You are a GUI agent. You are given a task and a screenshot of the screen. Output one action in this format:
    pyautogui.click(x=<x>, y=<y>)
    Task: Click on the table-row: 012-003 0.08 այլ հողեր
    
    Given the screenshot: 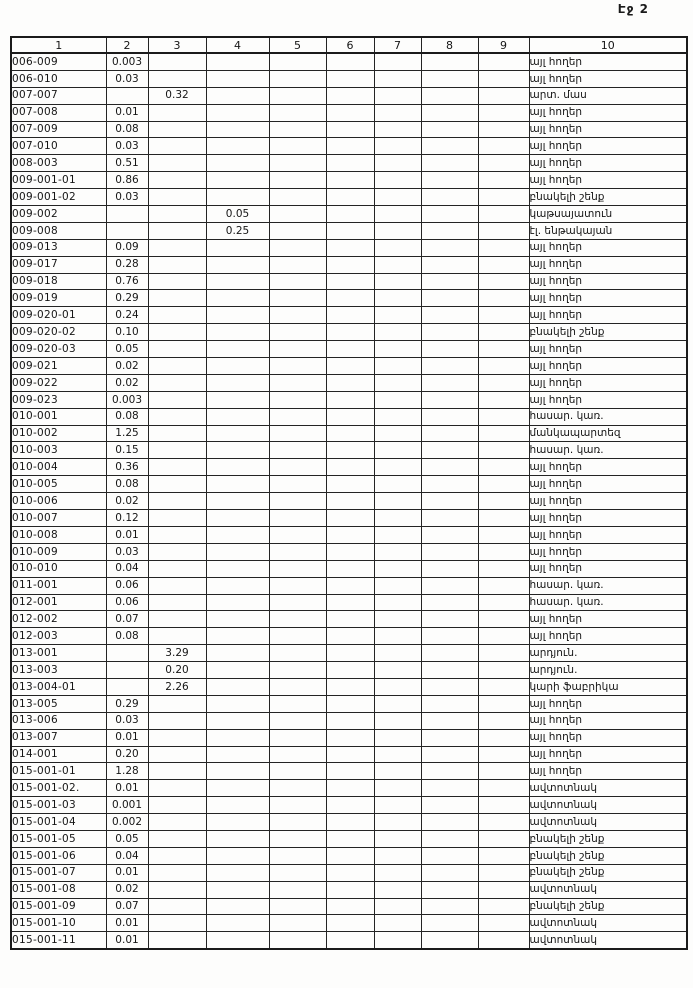 What is the action you would take?
    pyautogui.click(x=349, y=636)
    